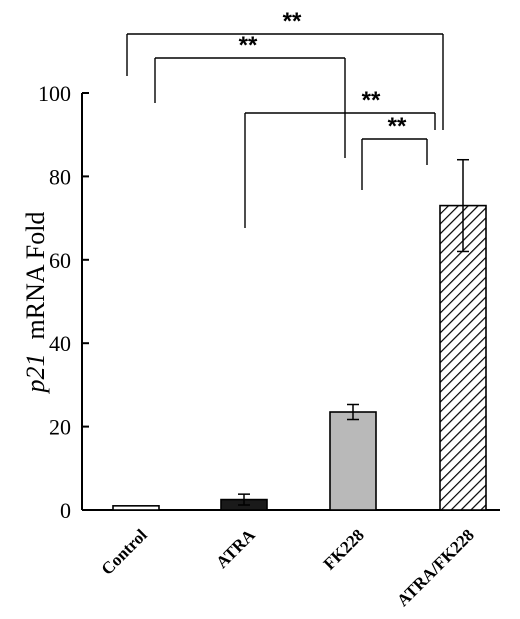 The width and height of the screenshot is (520, 619). What do you see at coordinates (60, 176) in the screenshot?
I see `y-tick-label: 80` at bounding box center [60, 176].